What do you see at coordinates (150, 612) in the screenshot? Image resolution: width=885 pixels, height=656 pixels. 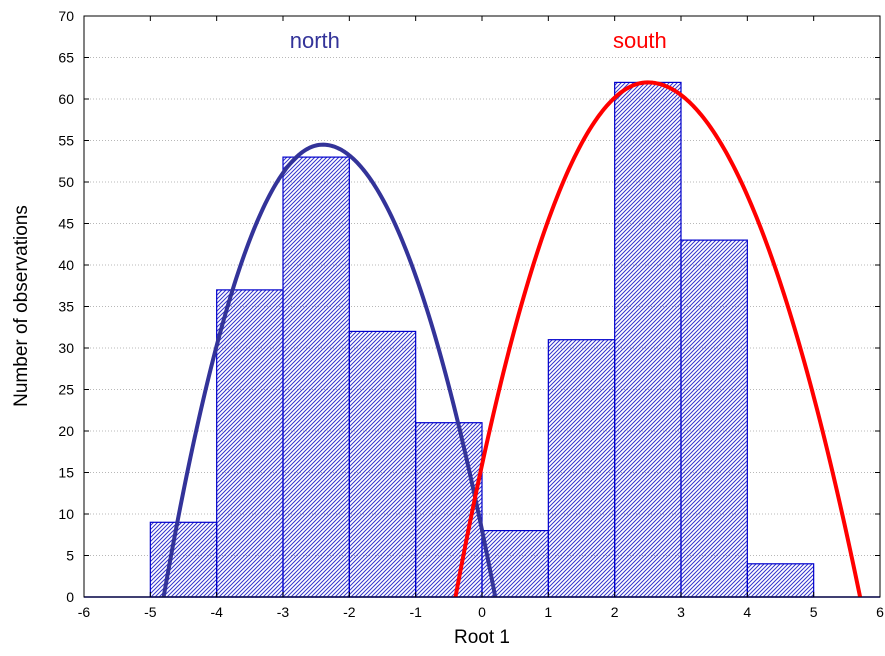 I see `x-tick-label: -5` at bounding box center [150, 612].